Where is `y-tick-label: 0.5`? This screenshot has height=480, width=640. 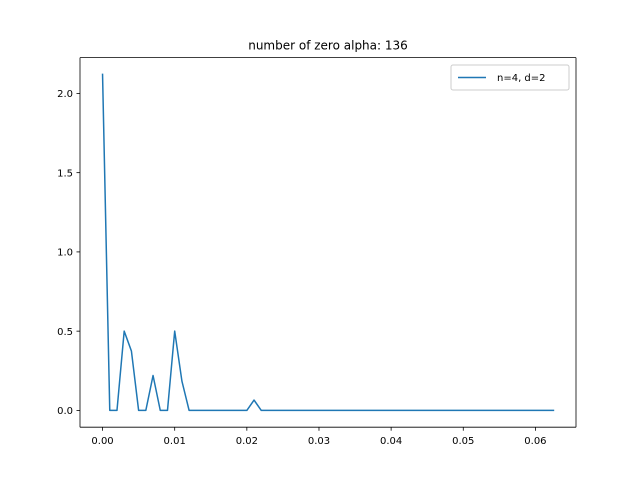
y-tick-label: 0.5 is located at coordinates (65, 332).